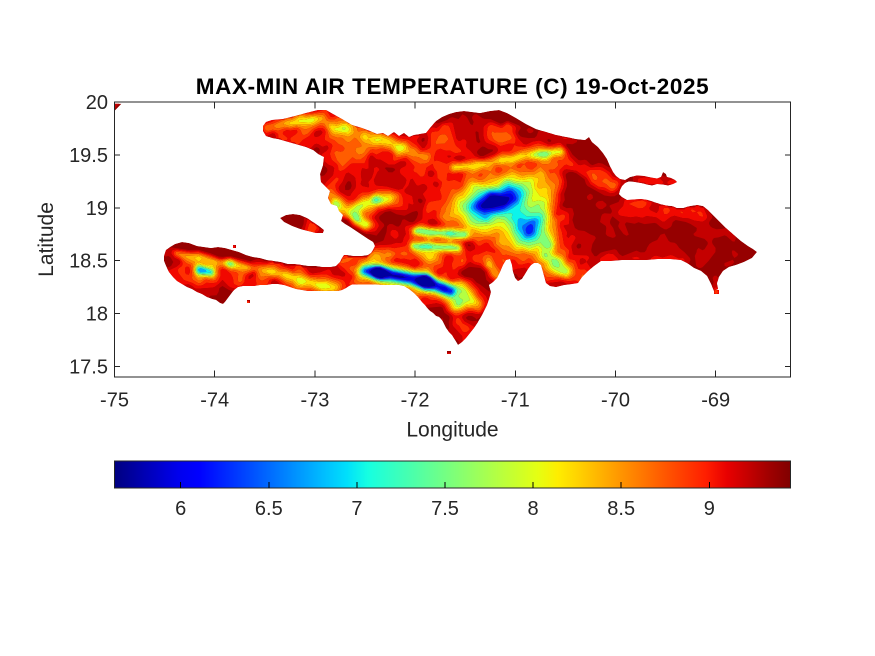 Image resolution: width=875 pixels, height=656 pixels. I want to click on svg-text: 20, so click(97, 103).